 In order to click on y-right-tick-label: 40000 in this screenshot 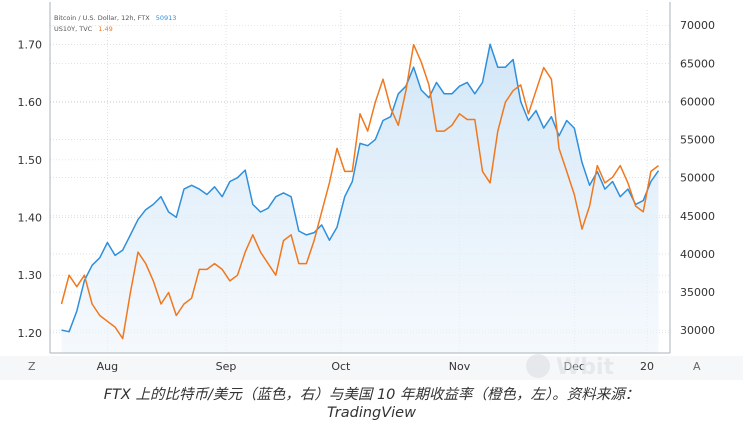, I will do `click(697, 254)`.